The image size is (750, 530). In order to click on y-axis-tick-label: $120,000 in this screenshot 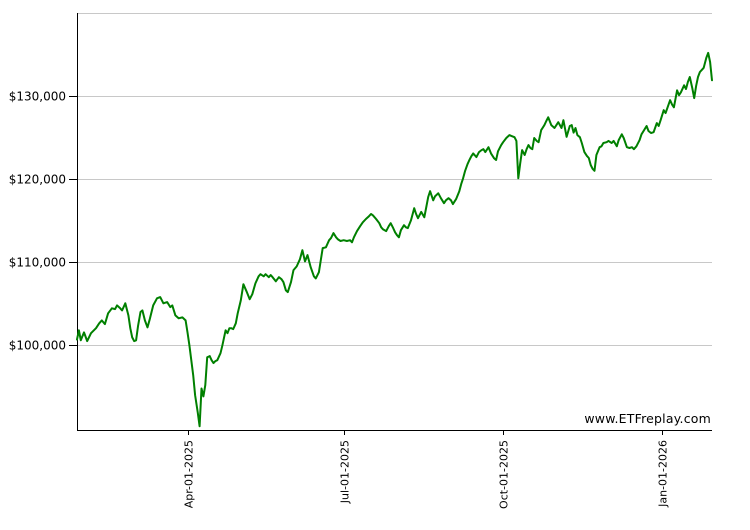, I will do `click(37, 180)`.